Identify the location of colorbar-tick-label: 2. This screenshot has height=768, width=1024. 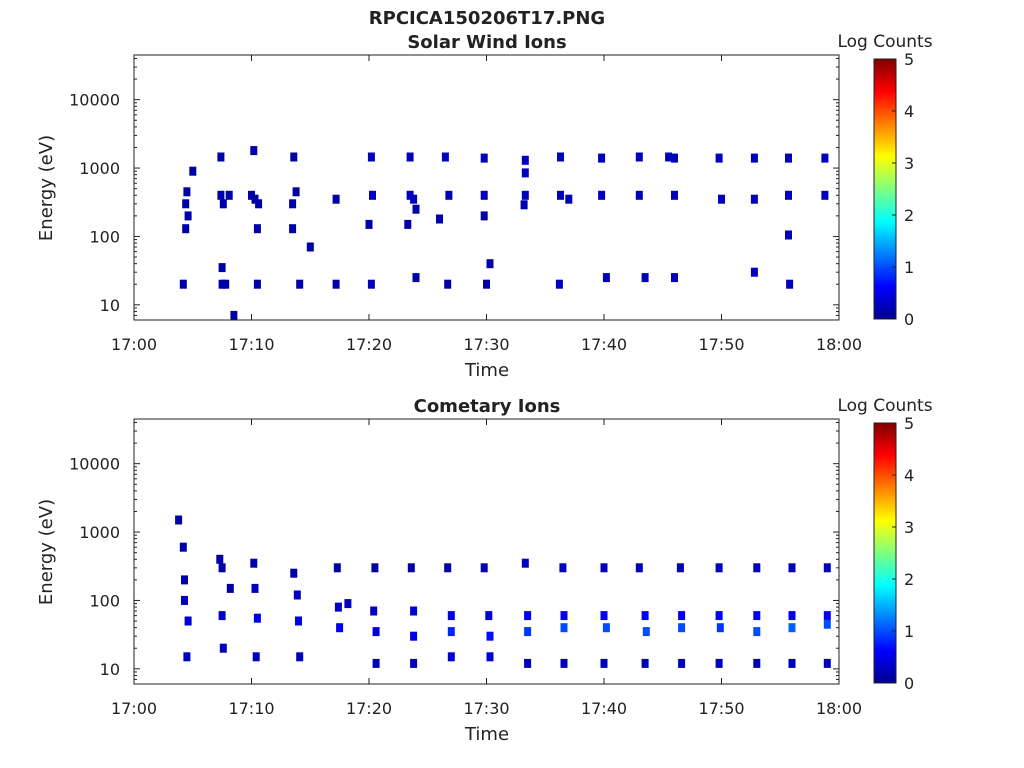
(909, 579).